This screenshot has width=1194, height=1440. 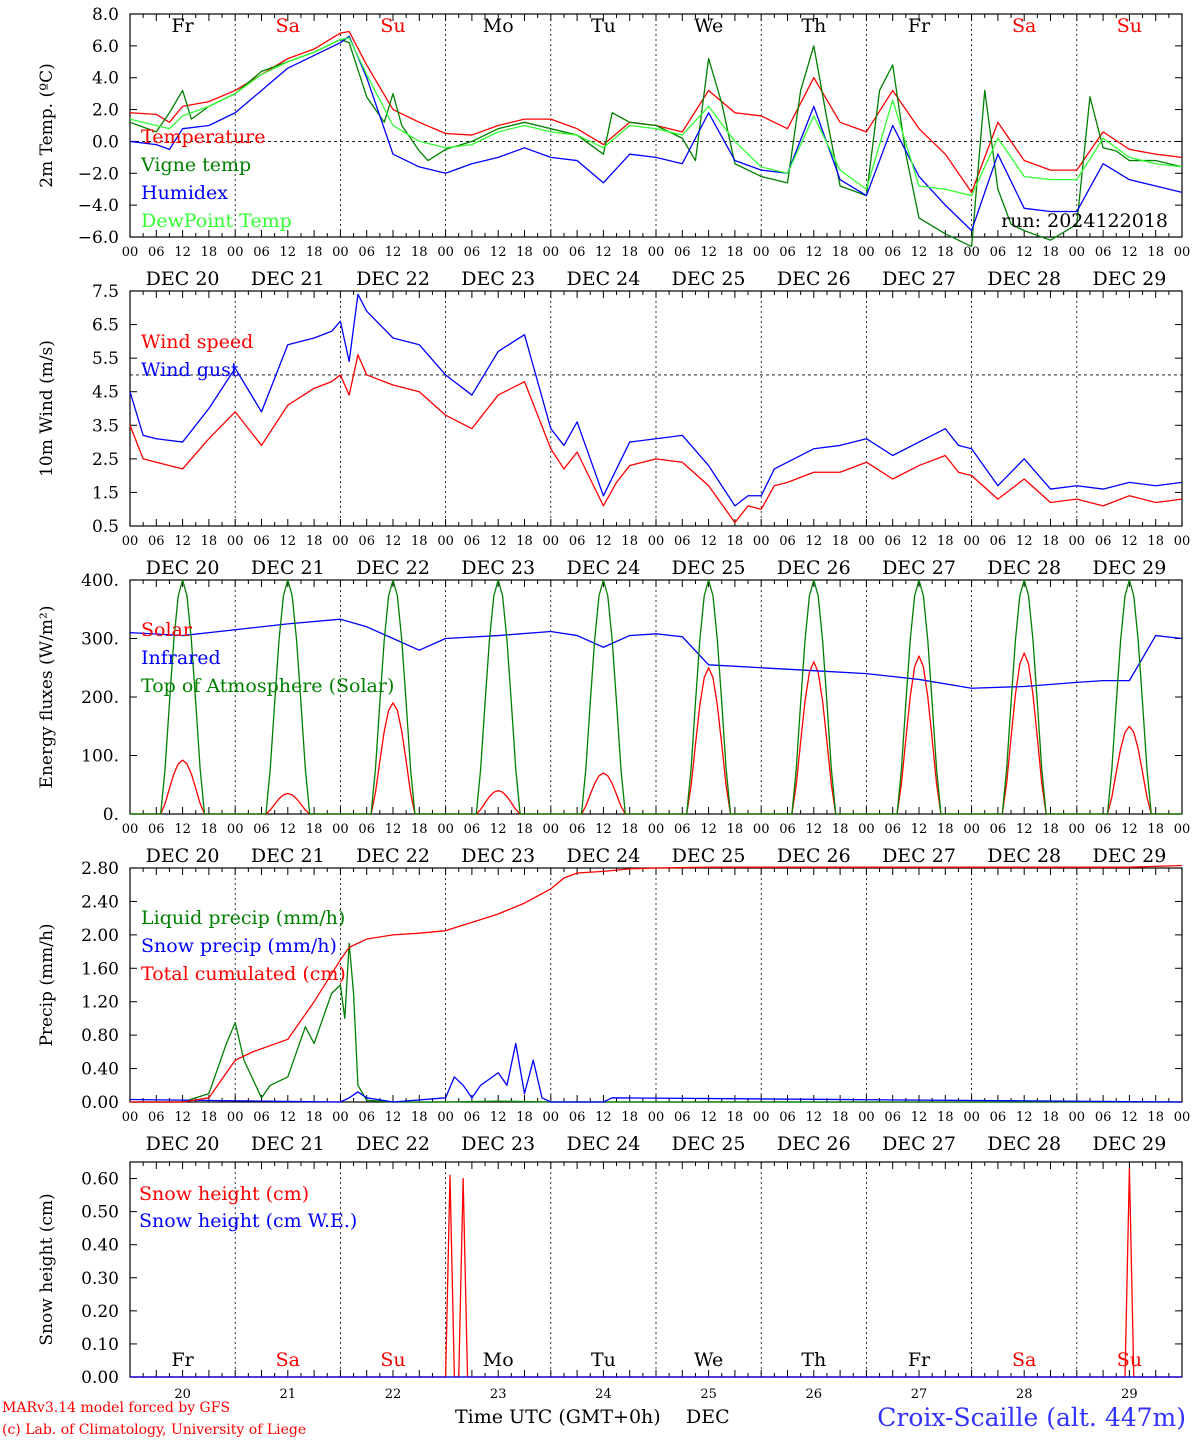 What do you see at coordinates (603, 1394) in the screenshot?
I see `day-number-label: 24` at bounding box center [603, 1394].